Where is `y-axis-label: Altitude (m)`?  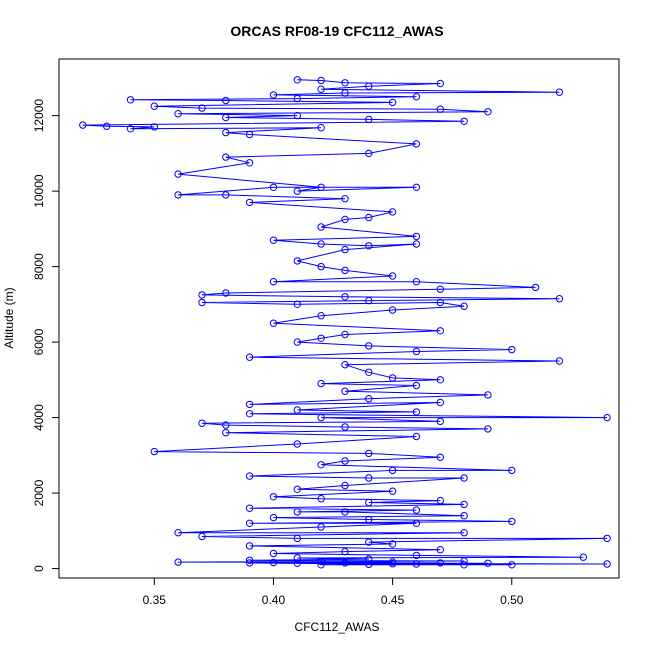 y-axis-label: Altitude (m) is located at coordinates (9, 317).